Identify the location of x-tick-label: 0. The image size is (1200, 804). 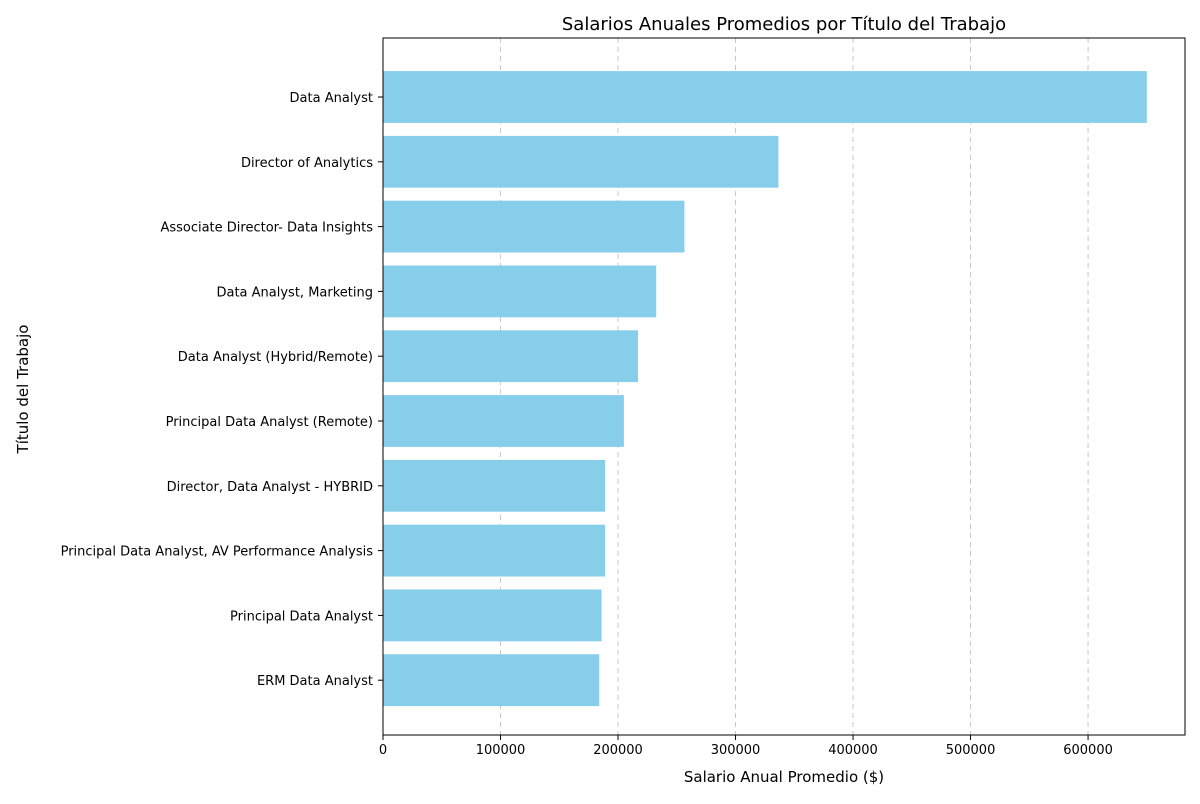
(383, 750).